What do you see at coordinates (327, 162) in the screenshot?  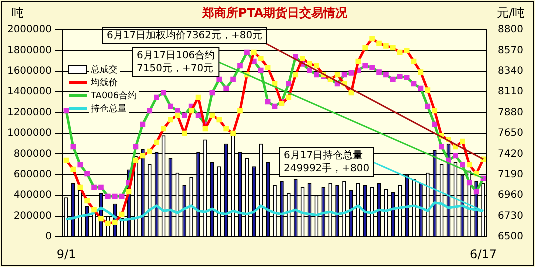 I see `annotation: 6月17日持仓总量 249992手，+800` at bounding box center [327, 162].